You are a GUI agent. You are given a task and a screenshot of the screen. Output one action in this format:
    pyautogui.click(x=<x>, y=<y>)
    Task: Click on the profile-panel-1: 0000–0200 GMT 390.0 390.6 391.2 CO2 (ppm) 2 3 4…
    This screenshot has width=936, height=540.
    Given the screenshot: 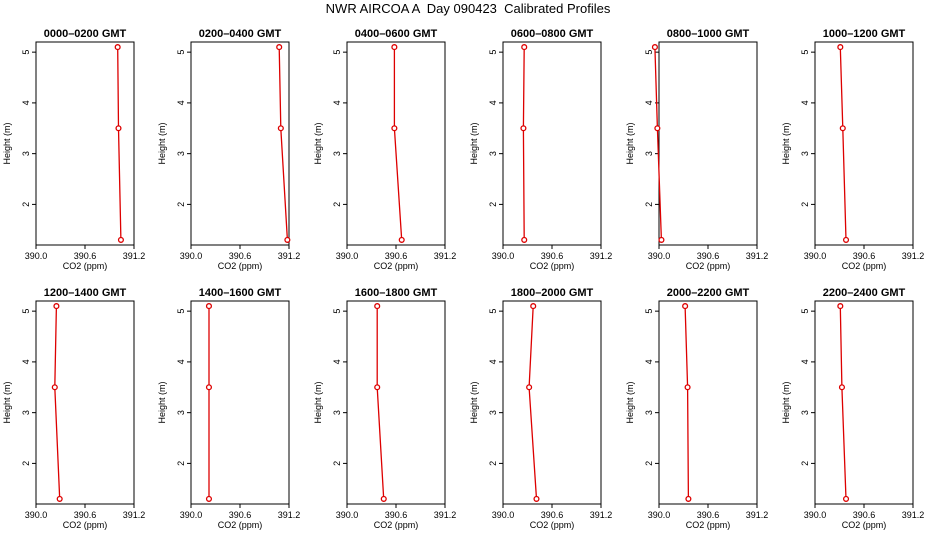 What is the action you would take?
    pyautogui.click(x=73, y=149)
    